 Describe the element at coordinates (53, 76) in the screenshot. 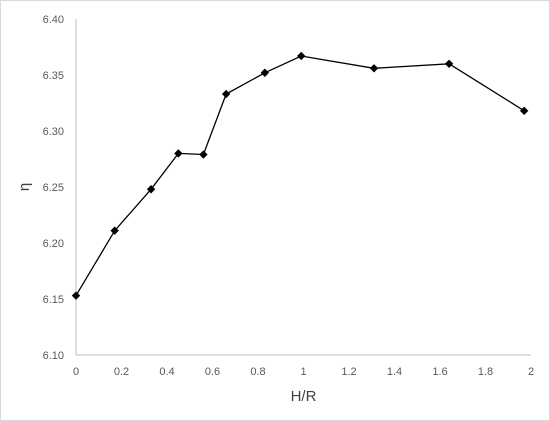

I see `y-tick-label: 6.35` at that location.